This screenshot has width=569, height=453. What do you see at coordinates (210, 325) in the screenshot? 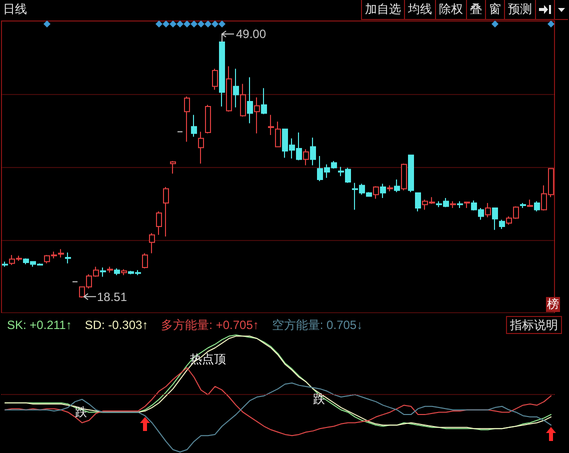
I see `text: 多方能量: +0.705↑` at bounding box center [210, 325].